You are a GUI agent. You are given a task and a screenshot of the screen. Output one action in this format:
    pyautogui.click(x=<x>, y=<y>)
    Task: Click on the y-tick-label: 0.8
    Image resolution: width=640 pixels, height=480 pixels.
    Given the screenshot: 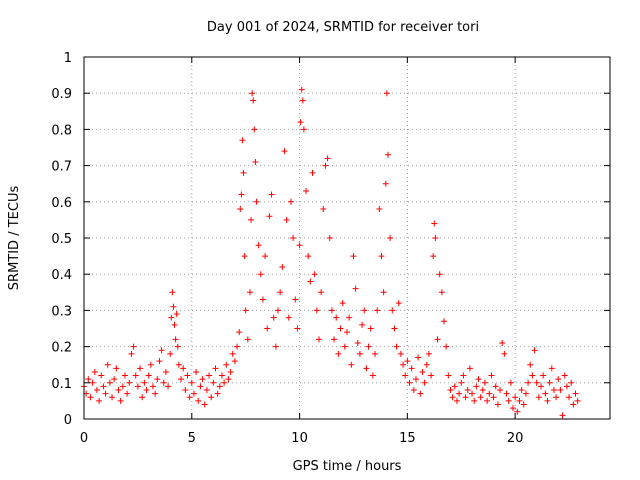 What is the action you would take?
    pyautogui.click(x=61, y=130)
    